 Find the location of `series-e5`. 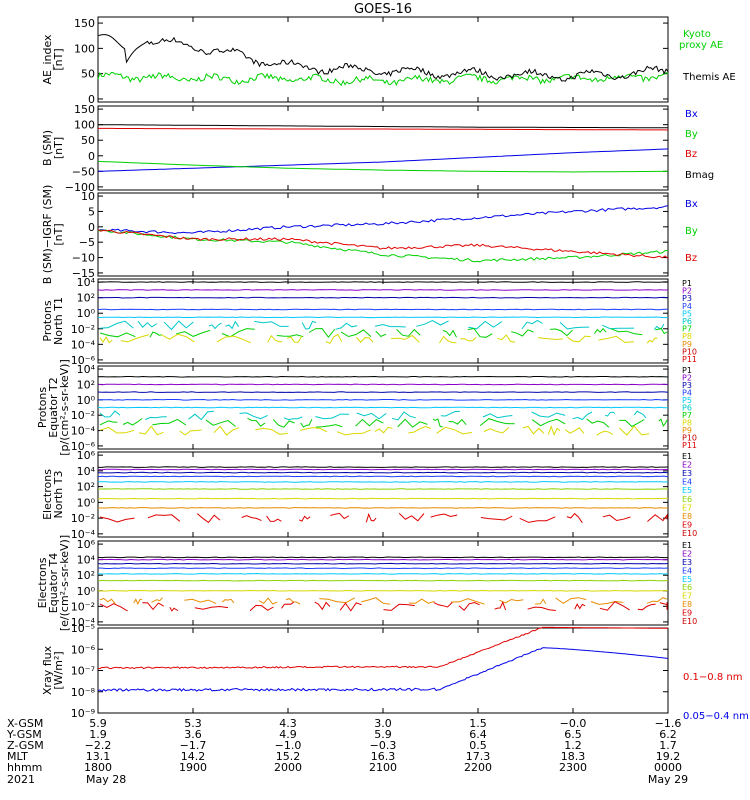

series-e5 is located at coordinates (383, 573).